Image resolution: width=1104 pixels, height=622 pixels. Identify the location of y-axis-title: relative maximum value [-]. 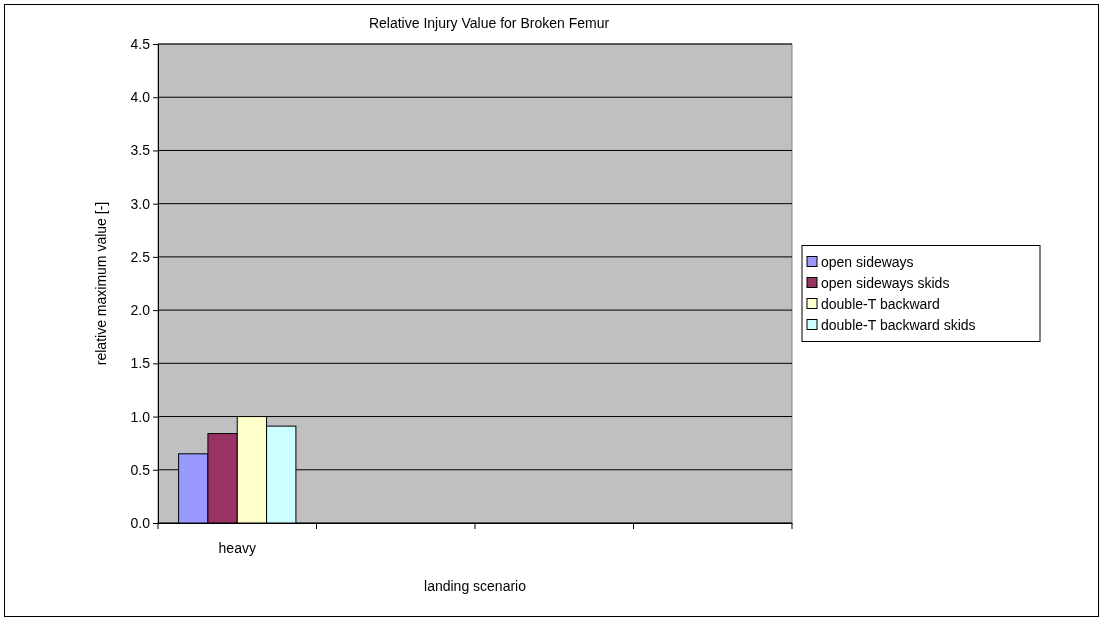
(101, 283).